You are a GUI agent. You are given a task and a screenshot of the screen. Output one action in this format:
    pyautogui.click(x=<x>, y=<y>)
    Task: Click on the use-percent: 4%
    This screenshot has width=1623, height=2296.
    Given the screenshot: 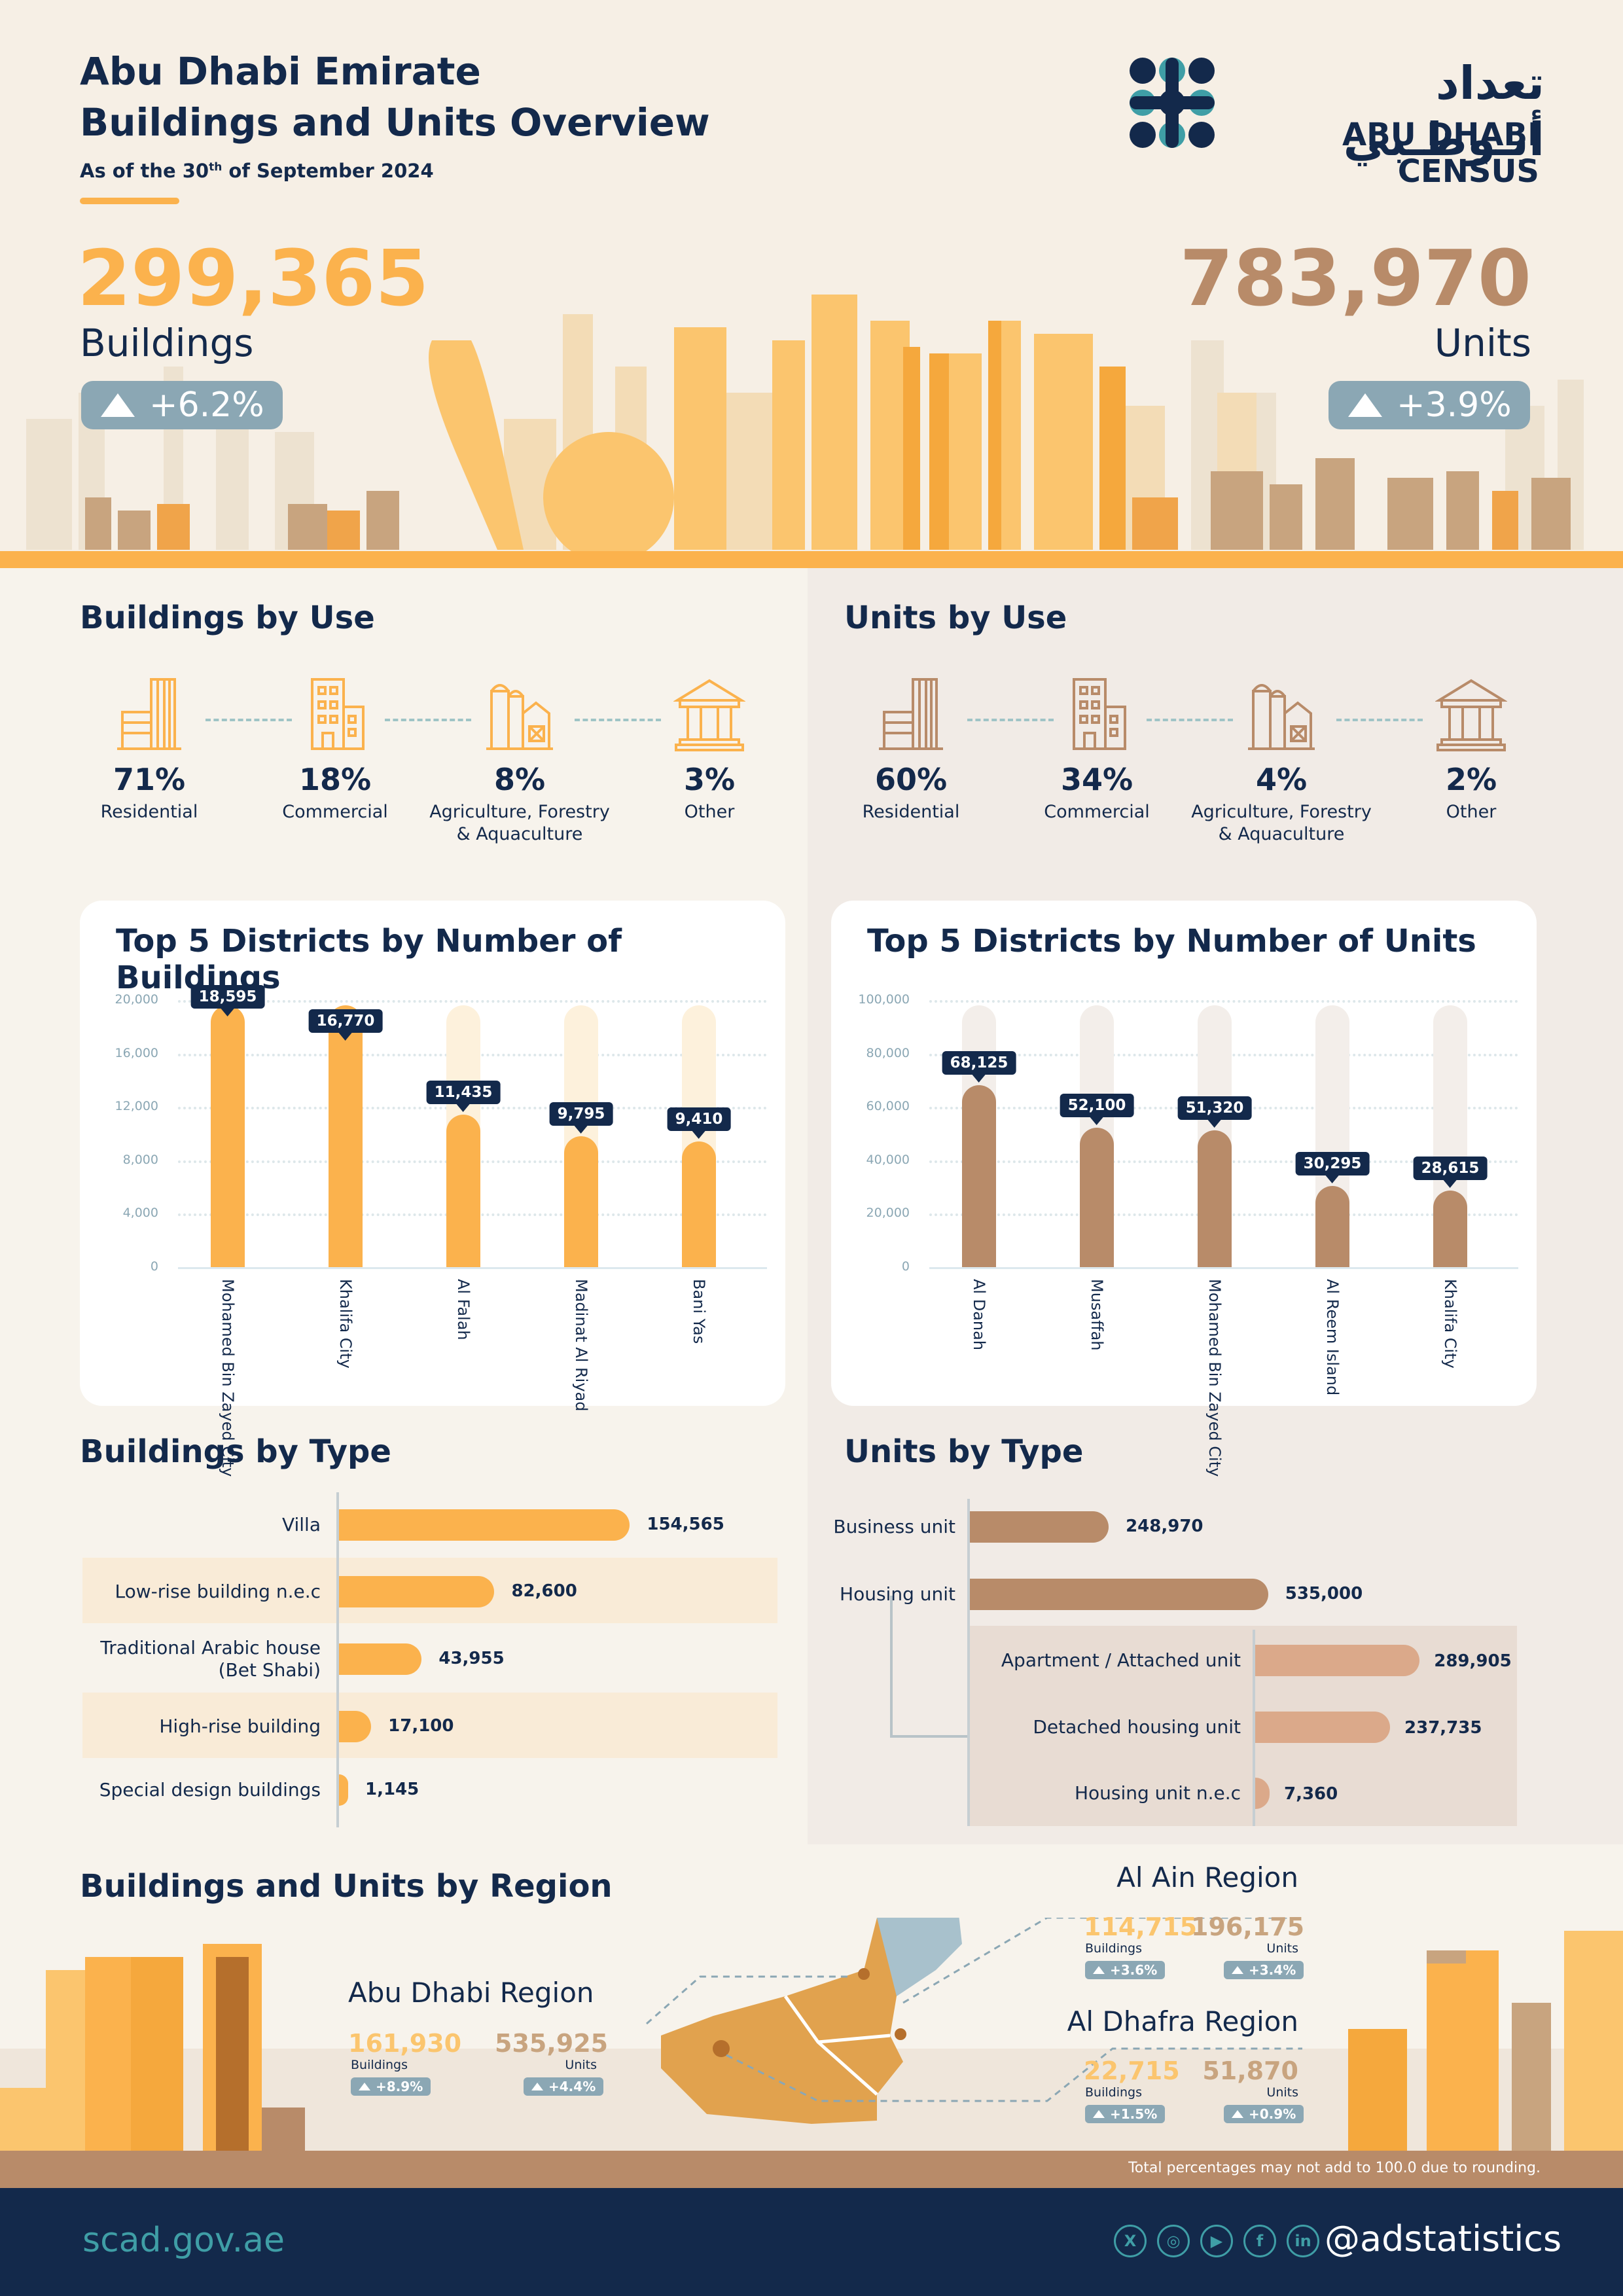 What is the action you would take?
    pyautogui.click(x=1281, y=779)
    